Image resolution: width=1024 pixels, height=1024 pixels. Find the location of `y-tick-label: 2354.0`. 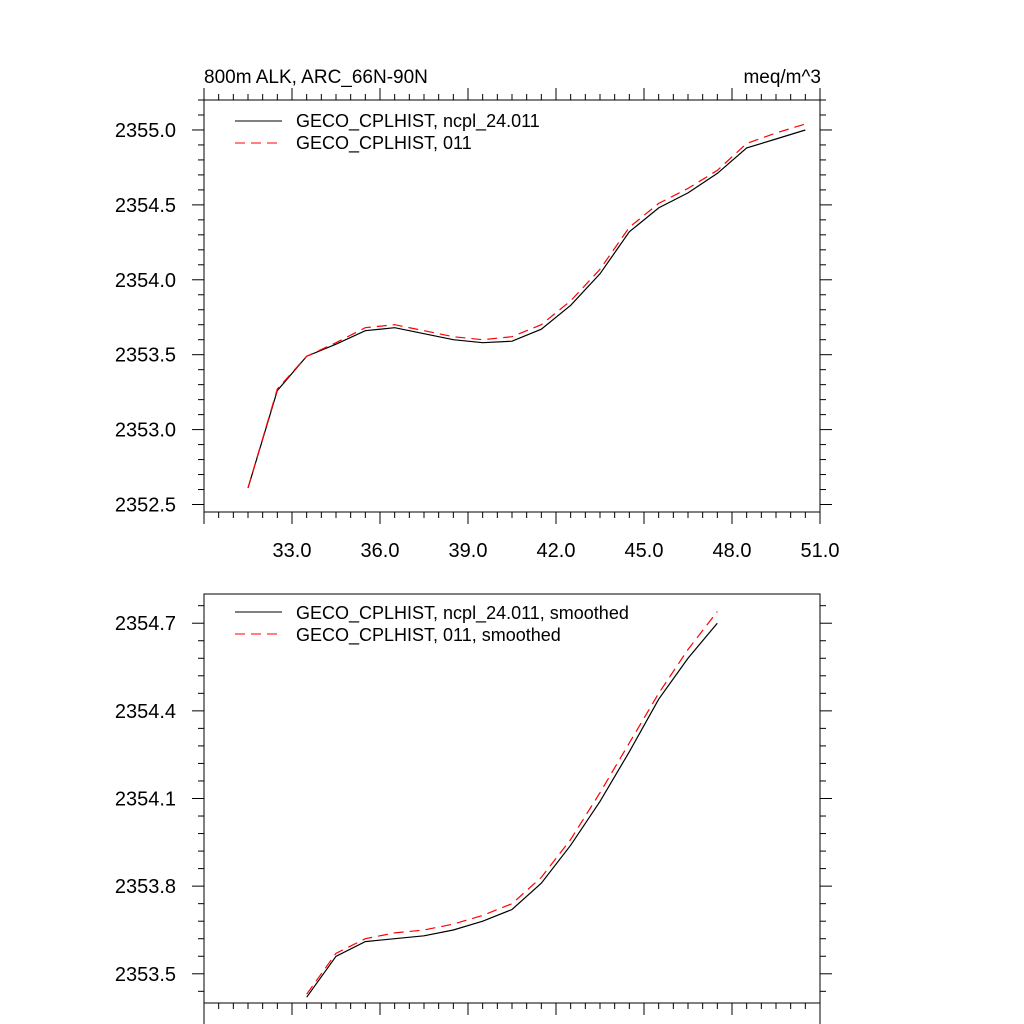

y-tick-label: 2354.0 is located at coordinates (145, 281).